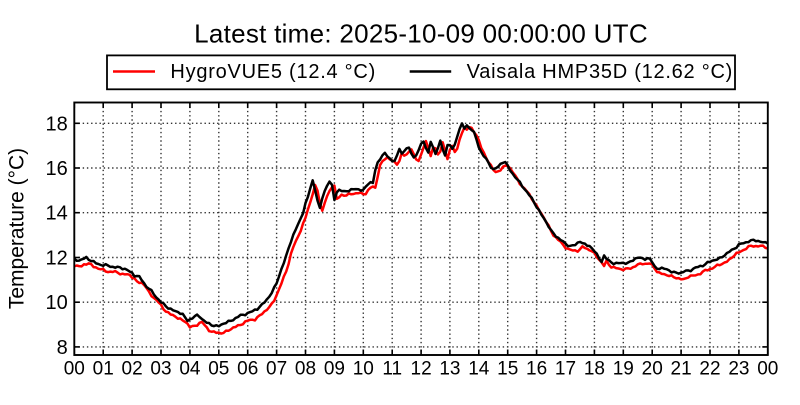 The width and height of the screenshot is (800, 405). What do you see at coordinates (681, 369) in the screenshot?
I see `svg-text: 21` at bounding box center [681, 369].